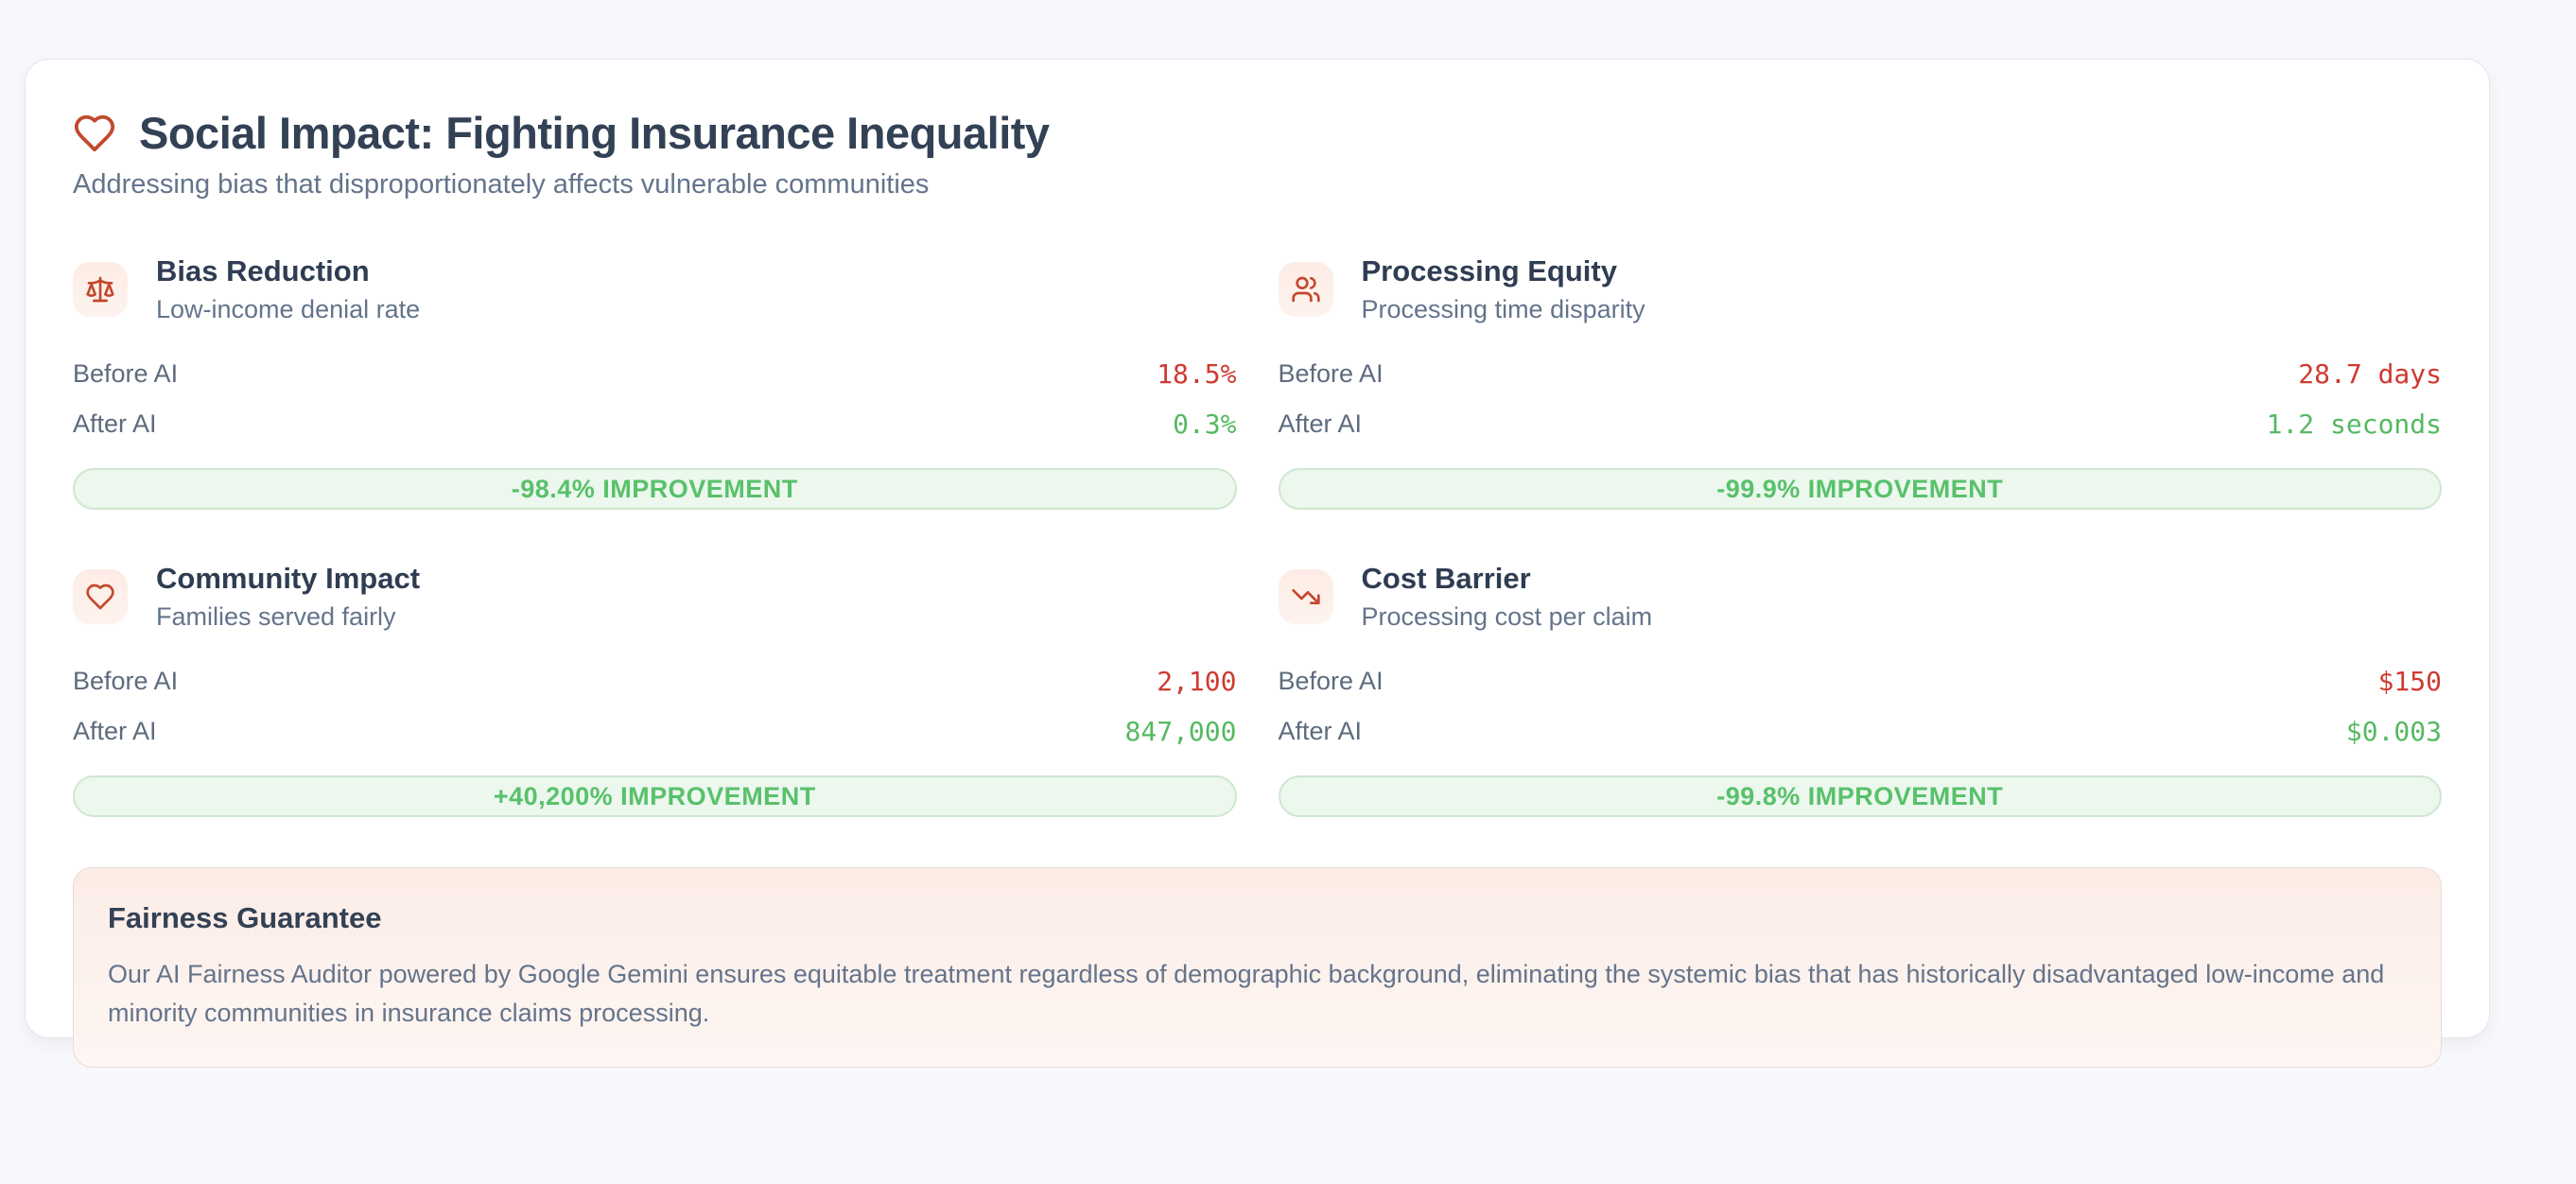 This screenshot has height=1184, width=2576. What do you see at coordinates (1507, 597) in the screenshot?
I see `metric-header-text: Cost Barrier Processing cost per claim` at bounding box center [1507, 597].